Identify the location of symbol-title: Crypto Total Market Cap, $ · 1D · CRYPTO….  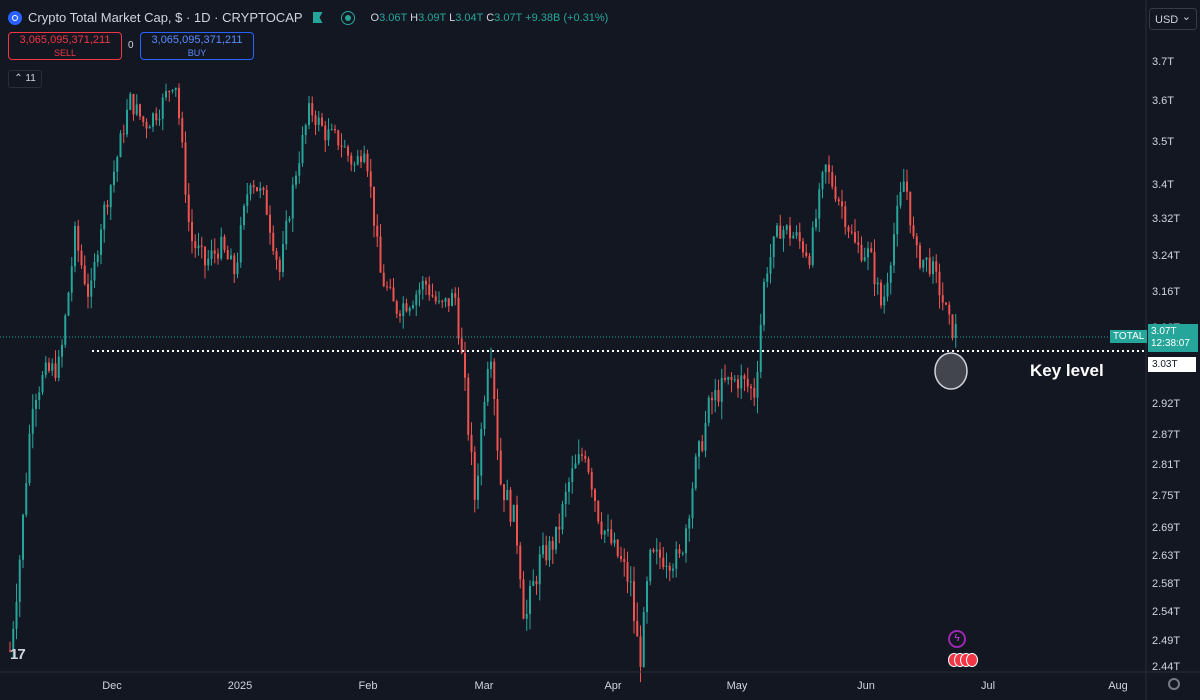
(165, 17).